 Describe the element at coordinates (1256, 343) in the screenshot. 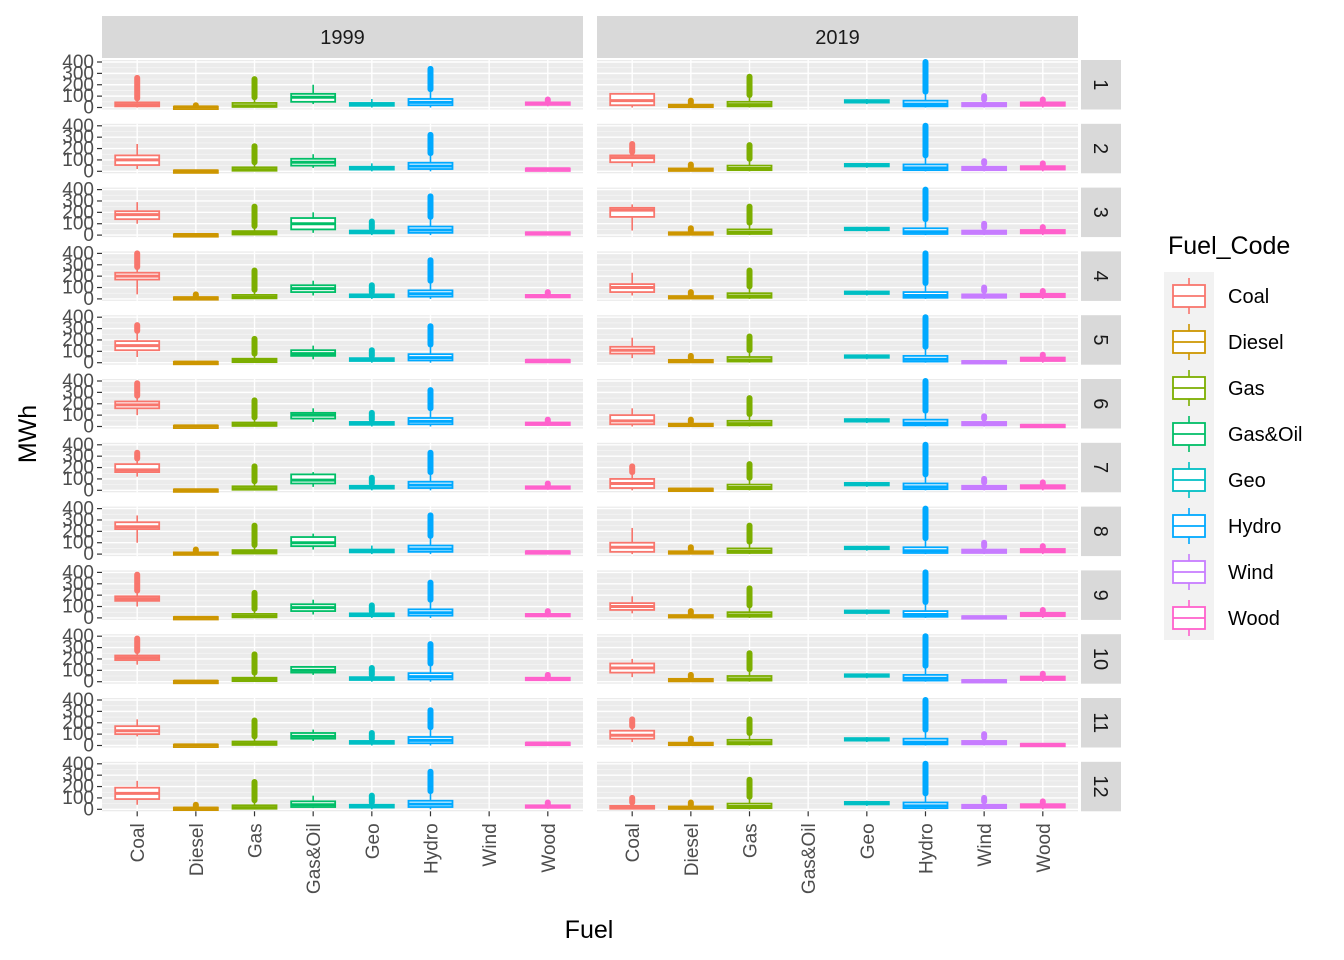

I see `legend-label-diesel: Diesel` at that location.